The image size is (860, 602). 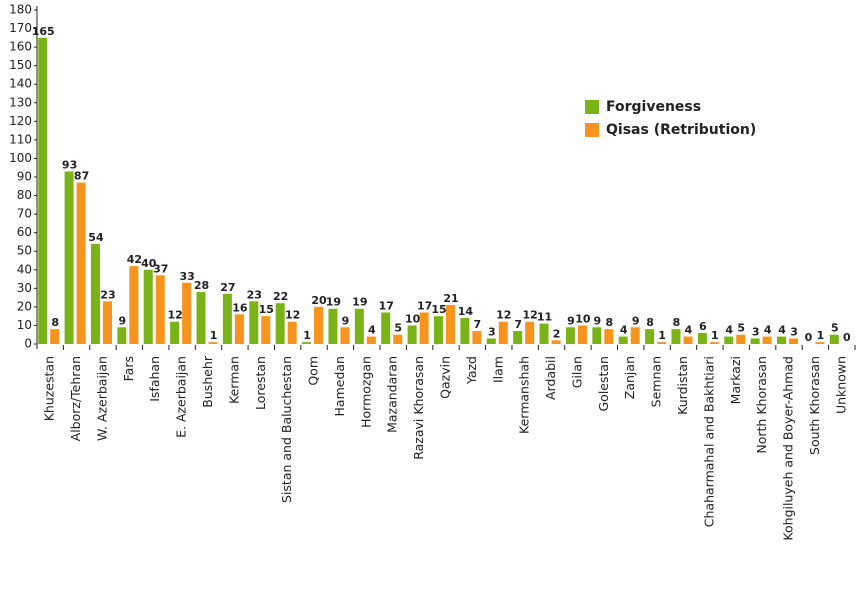 What do you see at coordinates (20, 158) in the screenshot?
I see `y-tick-label: 100` at bounding box center [20, 158].